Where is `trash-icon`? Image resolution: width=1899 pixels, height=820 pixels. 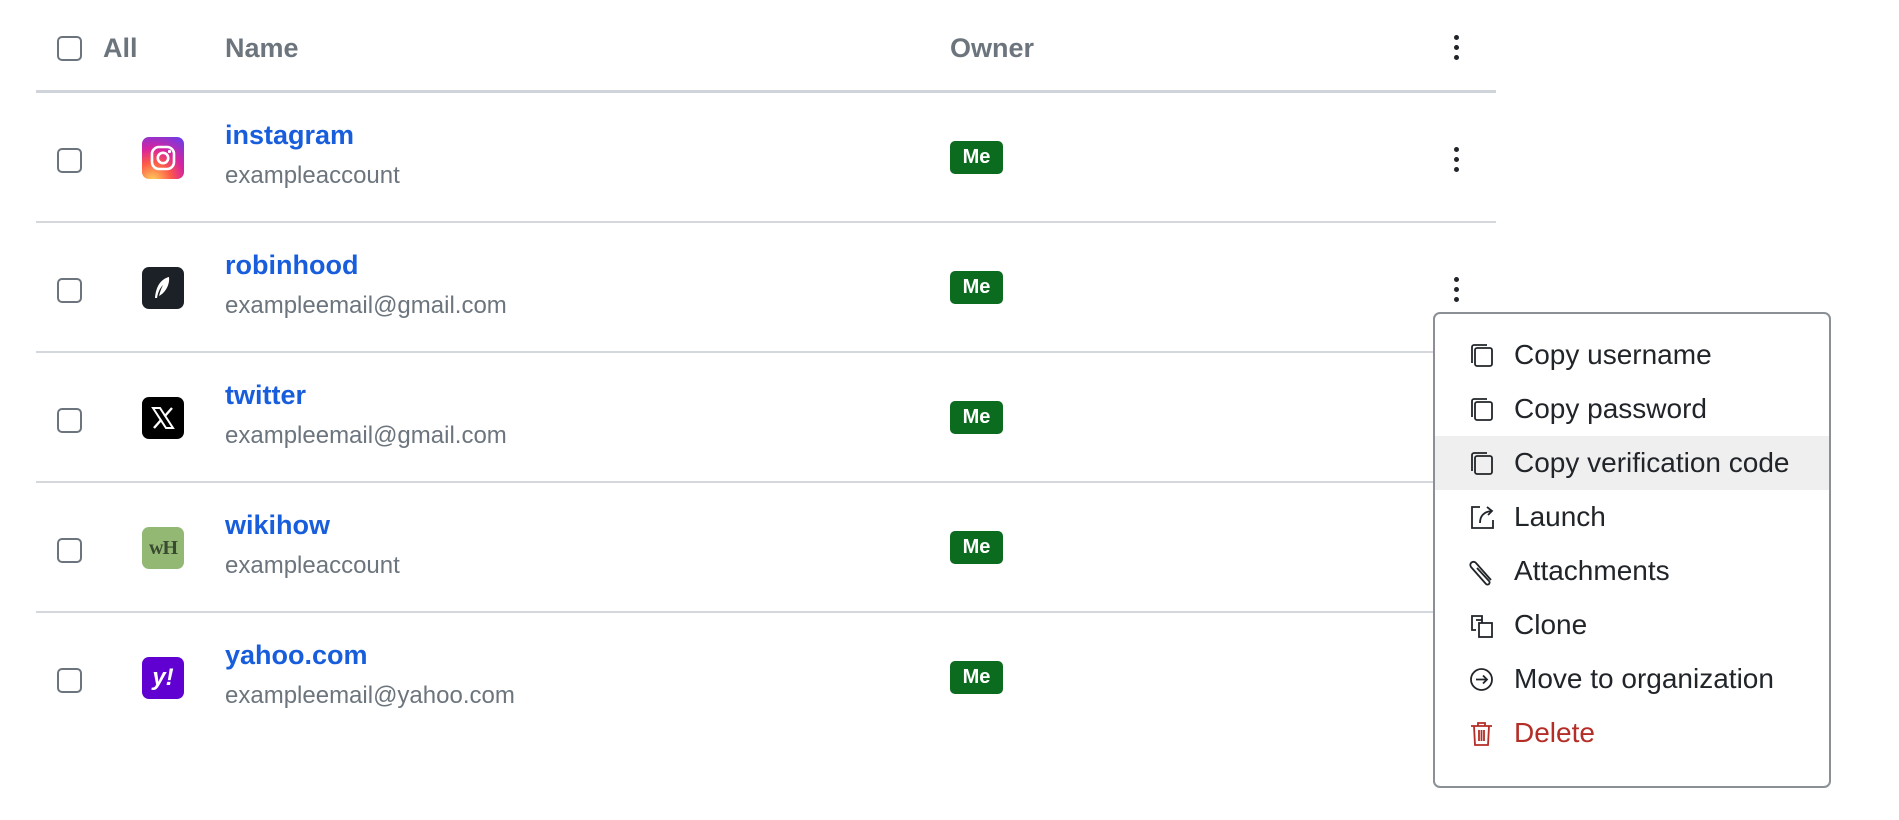 trash-icon is located at coordinates (1481, 734).